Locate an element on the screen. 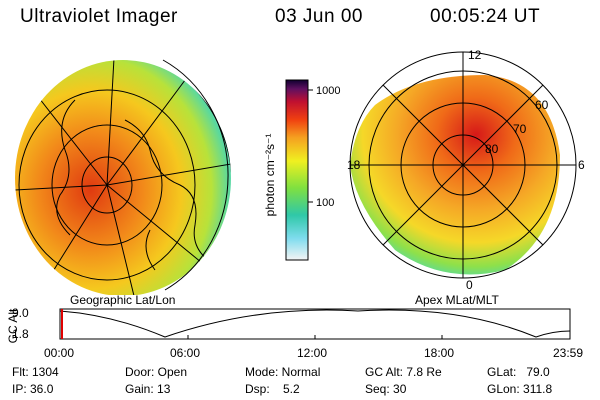 The width and height of the screenshot is (600, 400). altitude-curve is located at coordinates (315, 323).